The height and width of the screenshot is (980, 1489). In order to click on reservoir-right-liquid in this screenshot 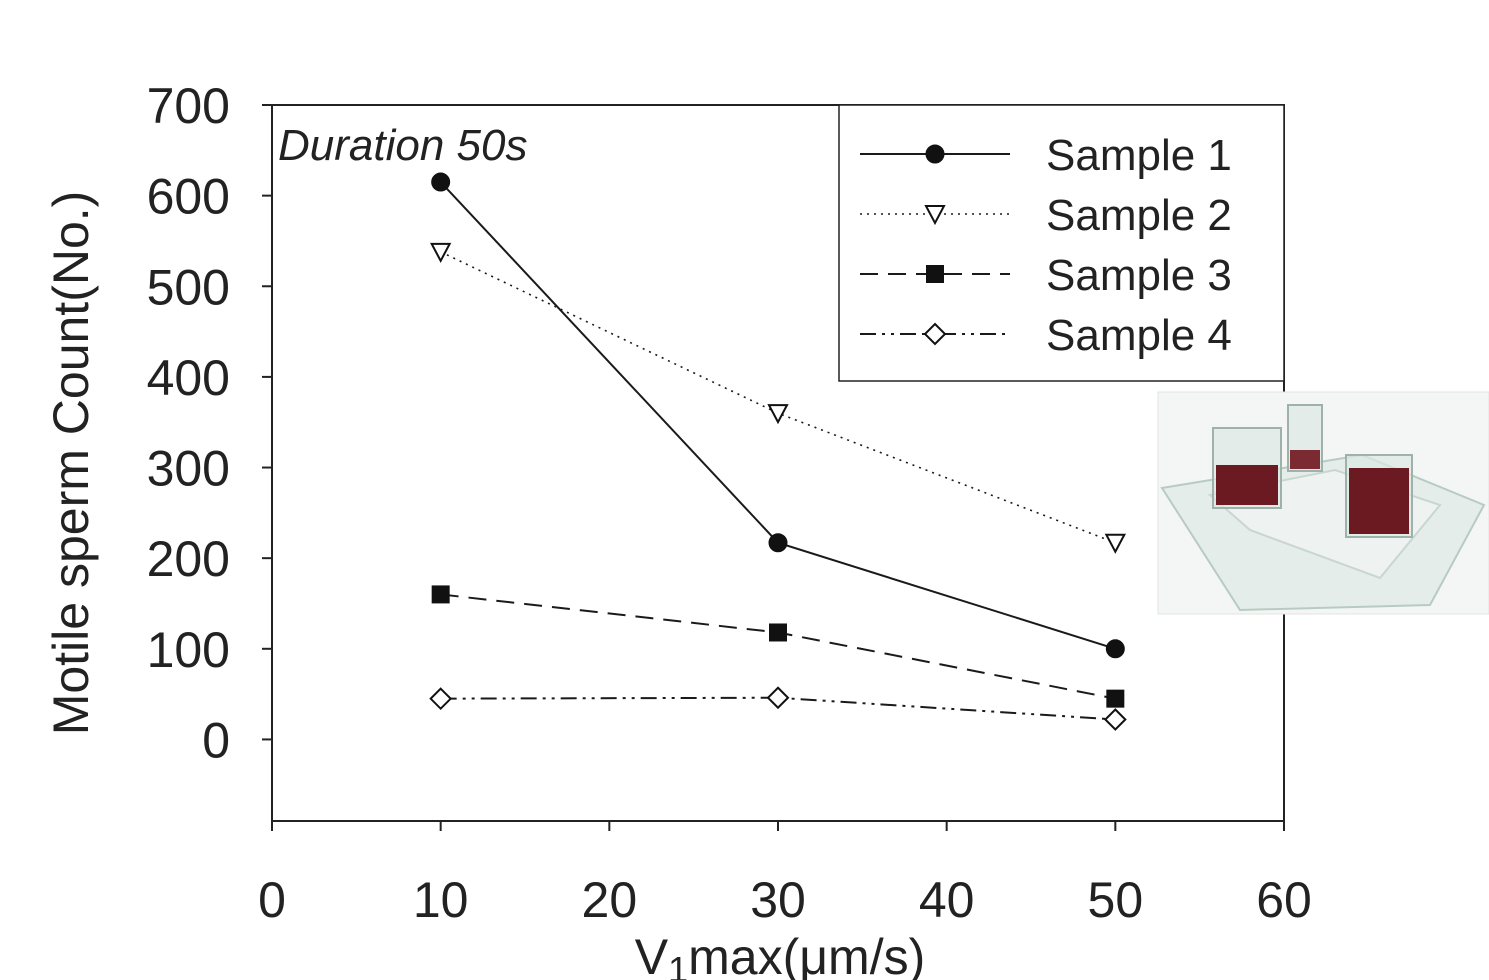, I will do `click(1379, 501)`.